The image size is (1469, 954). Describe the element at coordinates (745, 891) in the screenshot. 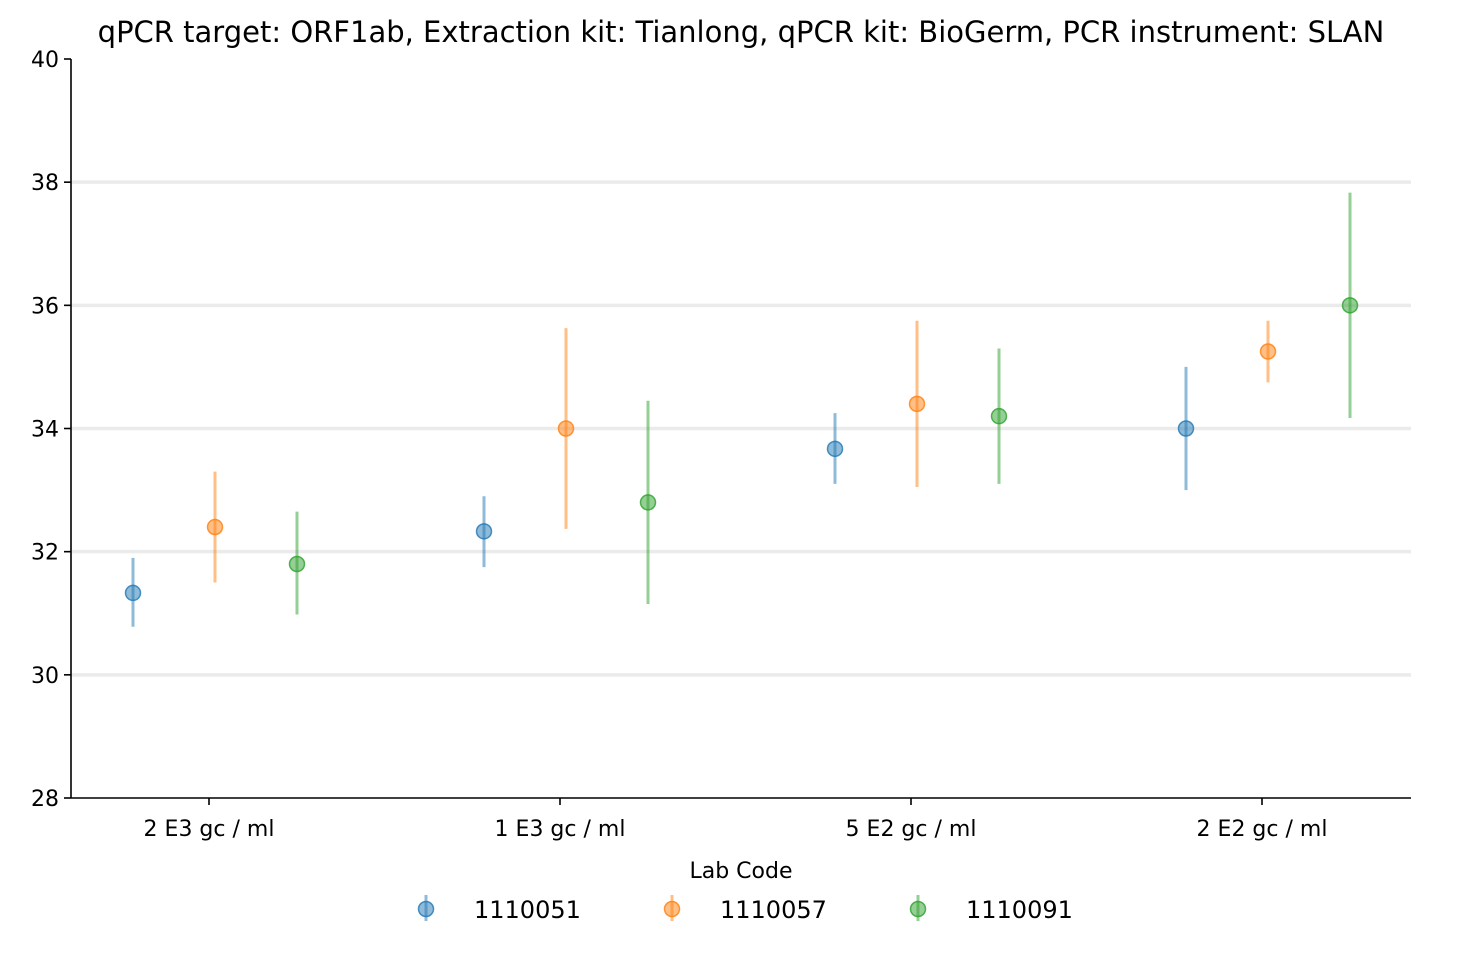

I see `legend: Lab Code 1110051 1110057 1110091` at that location.